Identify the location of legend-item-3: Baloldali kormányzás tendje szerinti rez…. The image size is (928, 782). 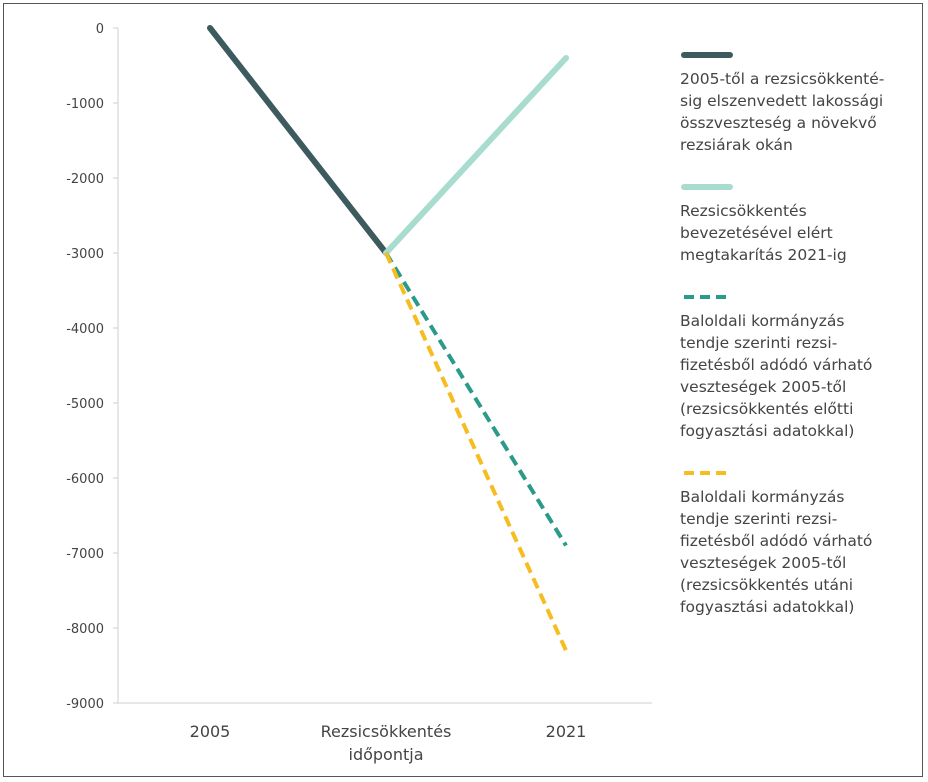
(799, 365).